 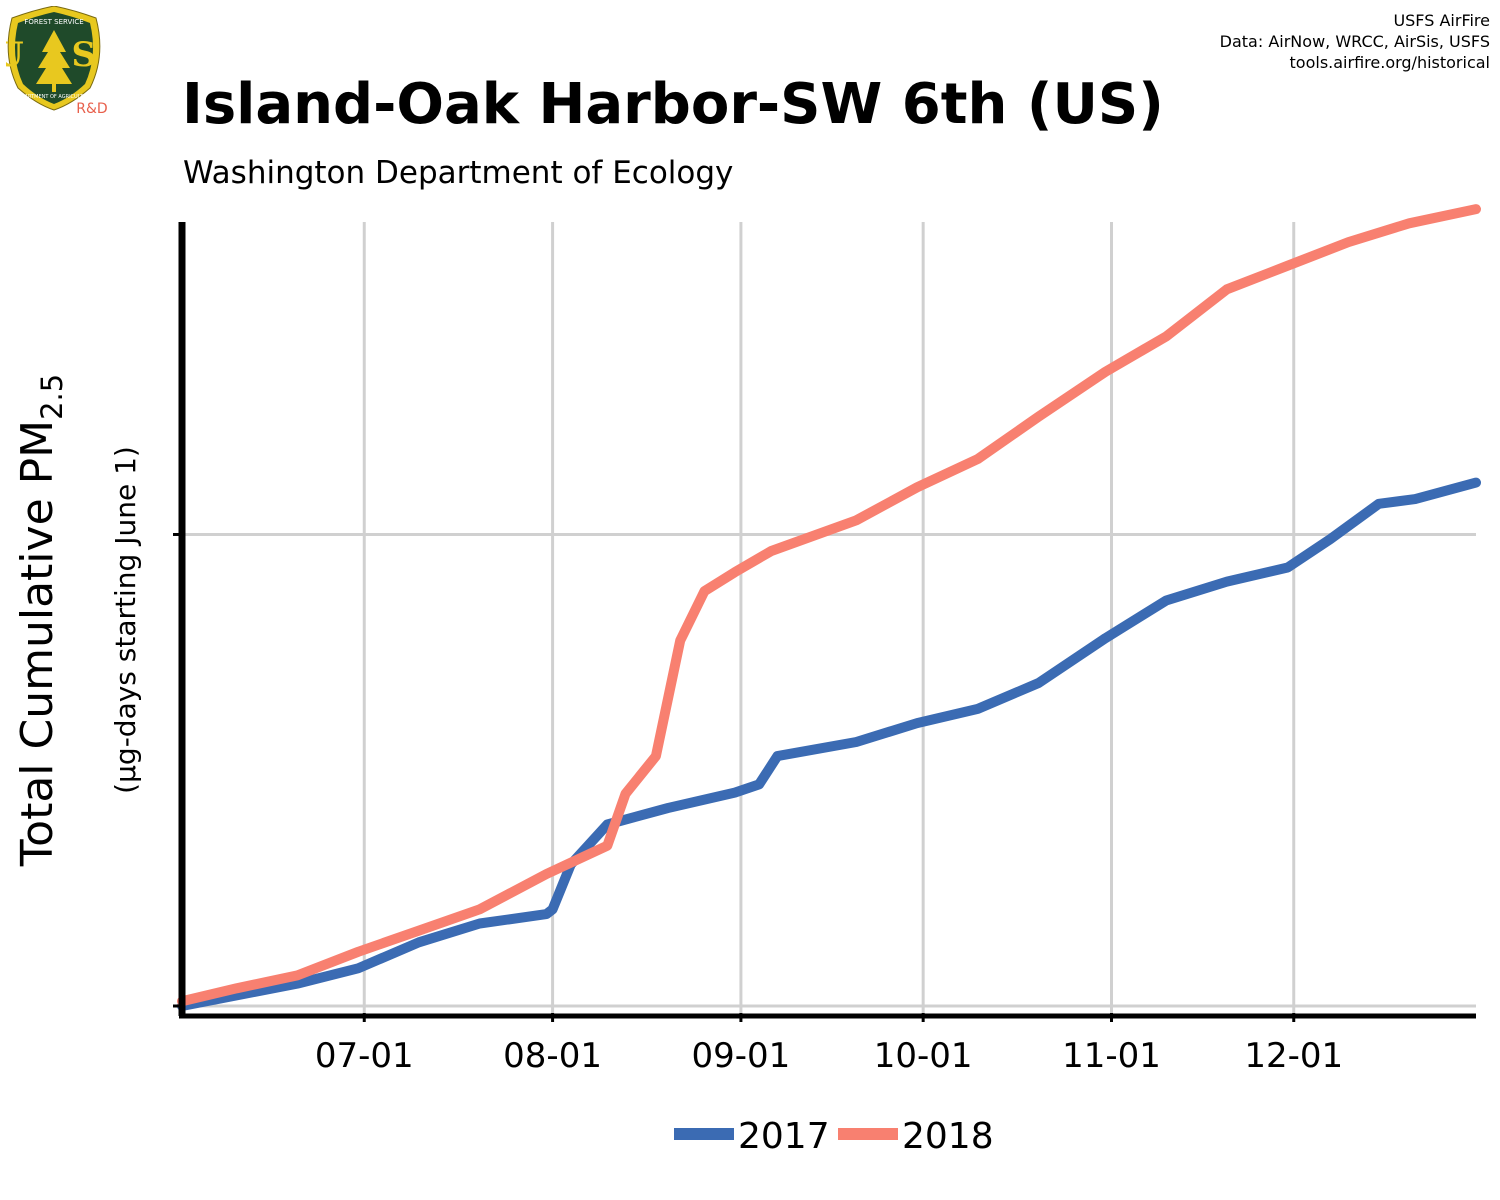 I want to click on credit-line: Data: AirNow, WRCC, AirSis, USFS, so click(x=1354, y=41).